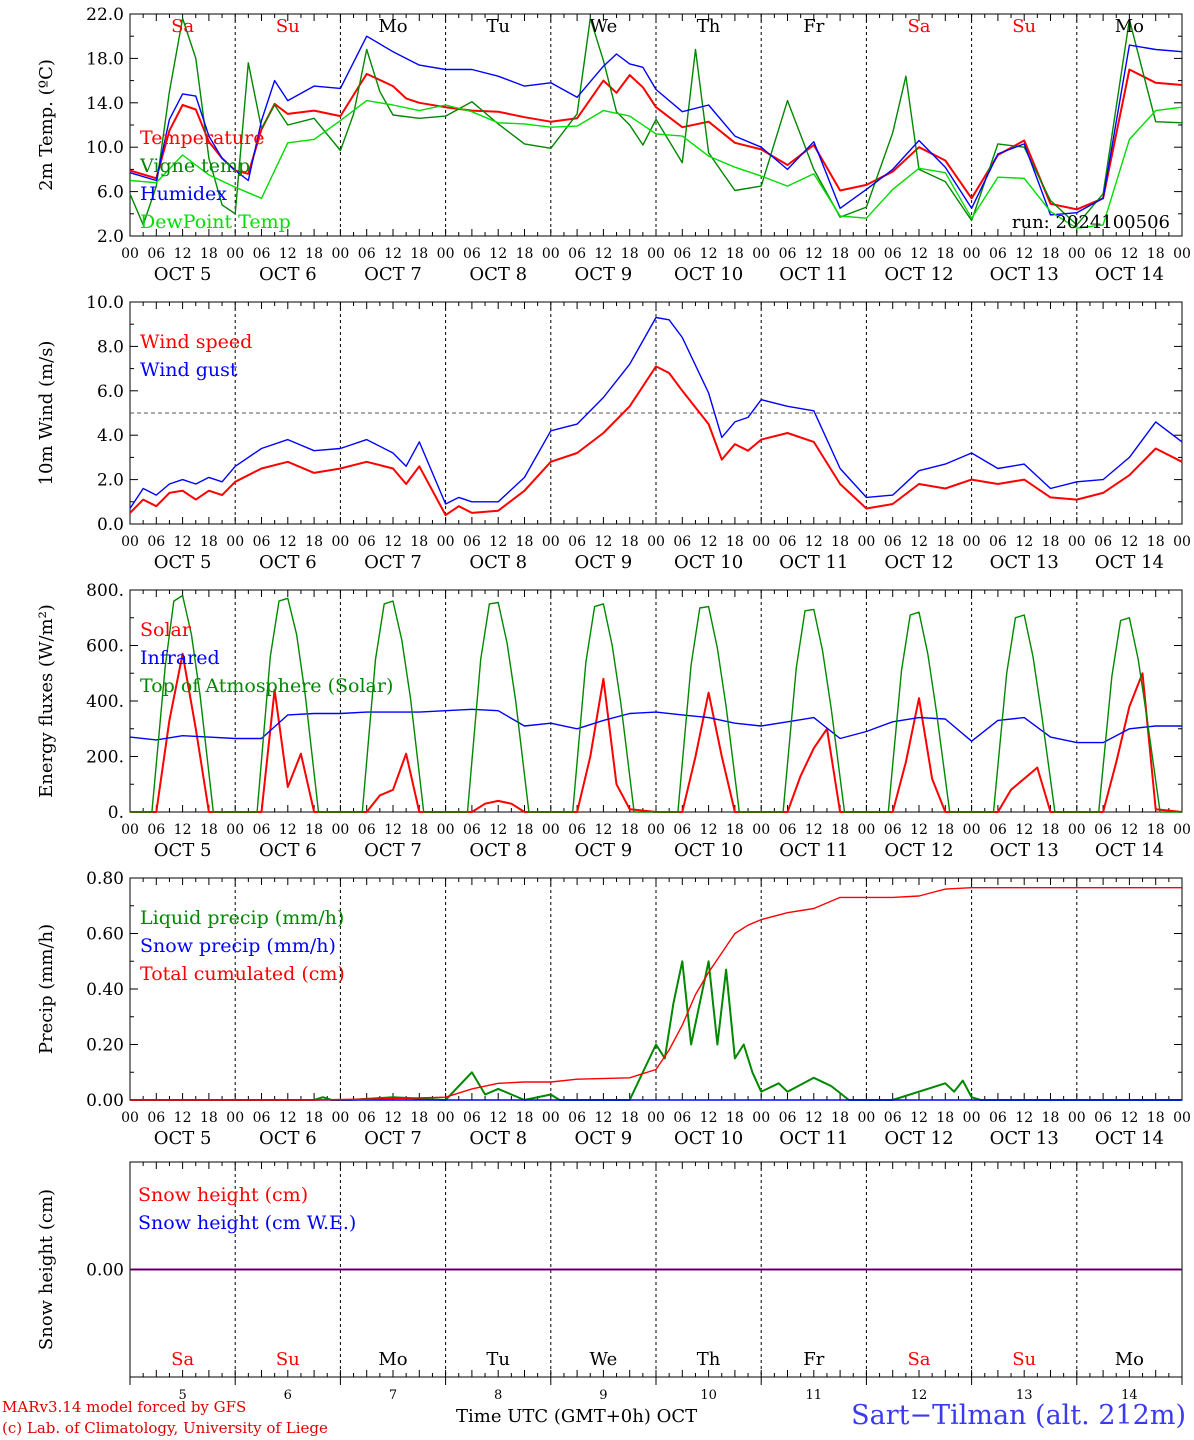  What do you see at coordinates (238, 946) in the screenshot?
I see `legend-entry: Snow precip (mm/h)` at bounding box center [238, 946].